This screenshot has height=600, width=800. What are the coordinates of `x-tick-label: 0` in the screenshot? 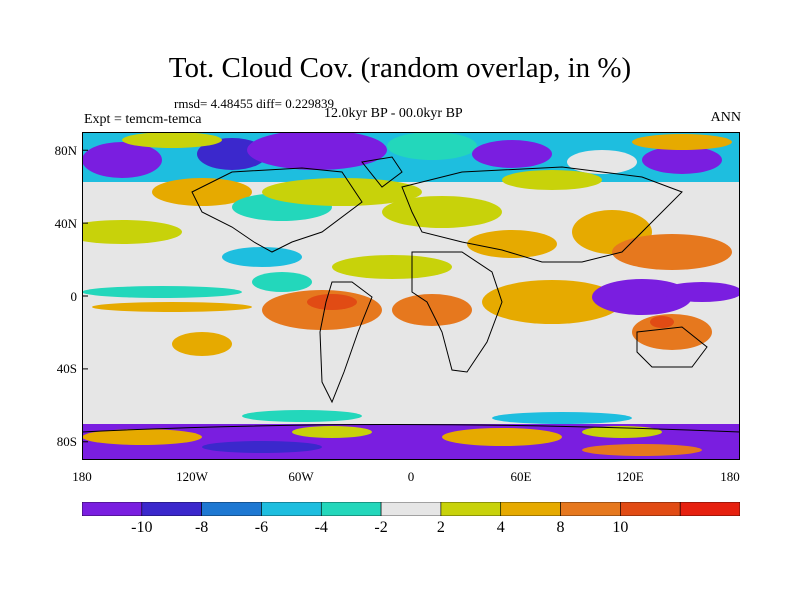 It's located at (411, 476).